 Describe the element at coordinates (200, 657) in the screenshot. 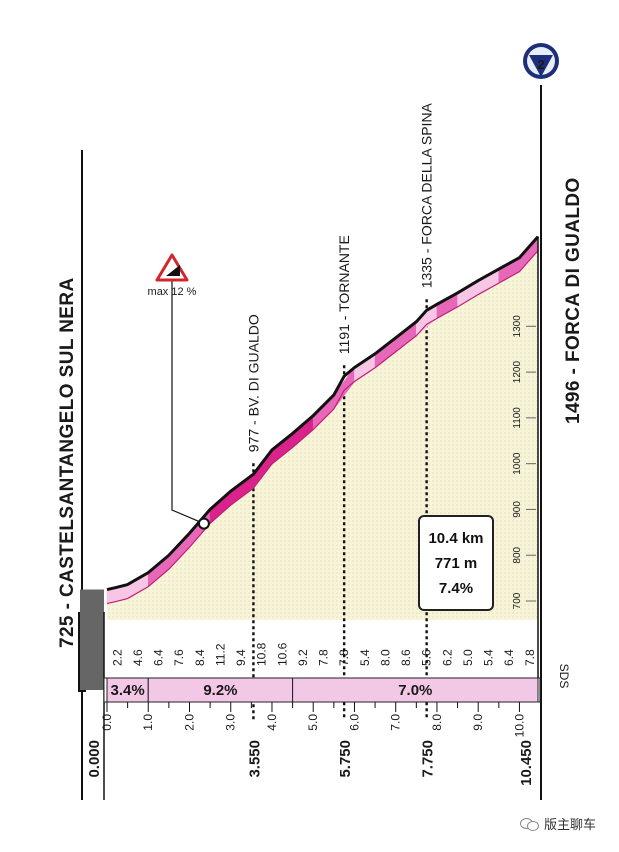

I see `segment-gradient-label: 8.4` at that location.